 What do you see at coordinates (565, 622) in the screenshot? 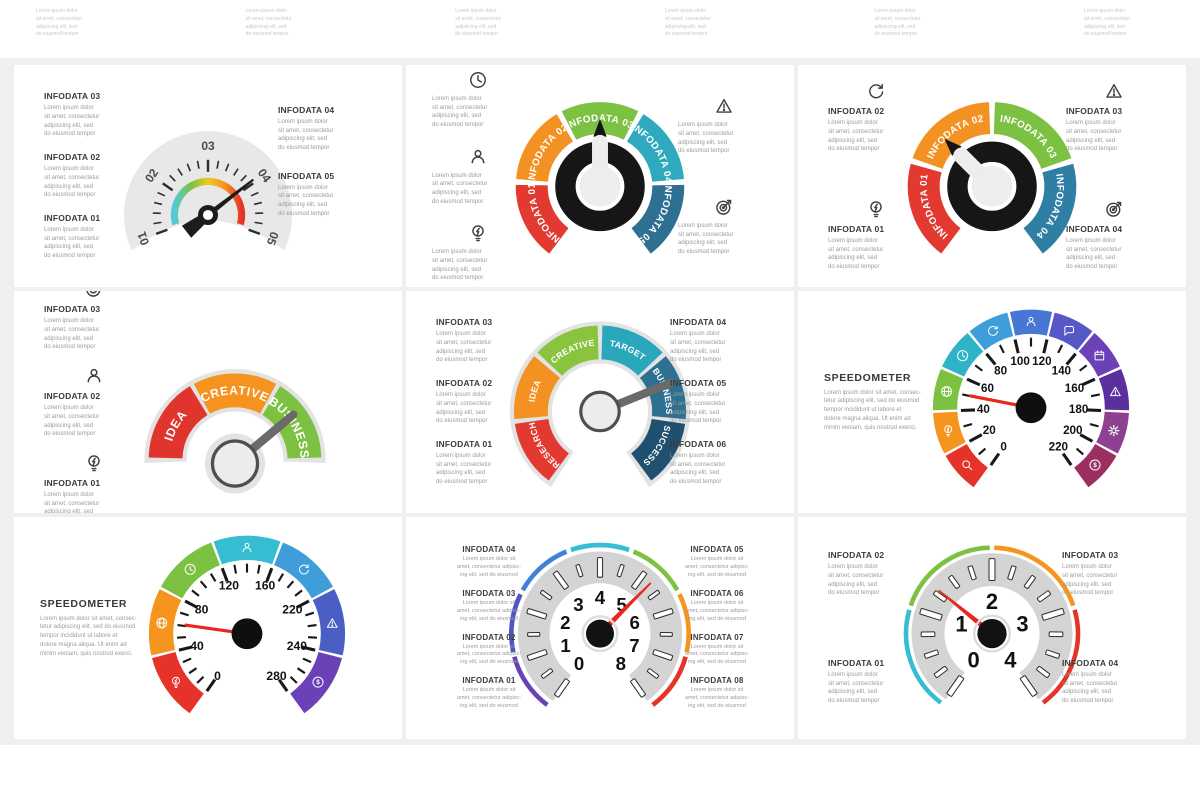
I see `scale-label: 2` at bounding box center [565, 622].